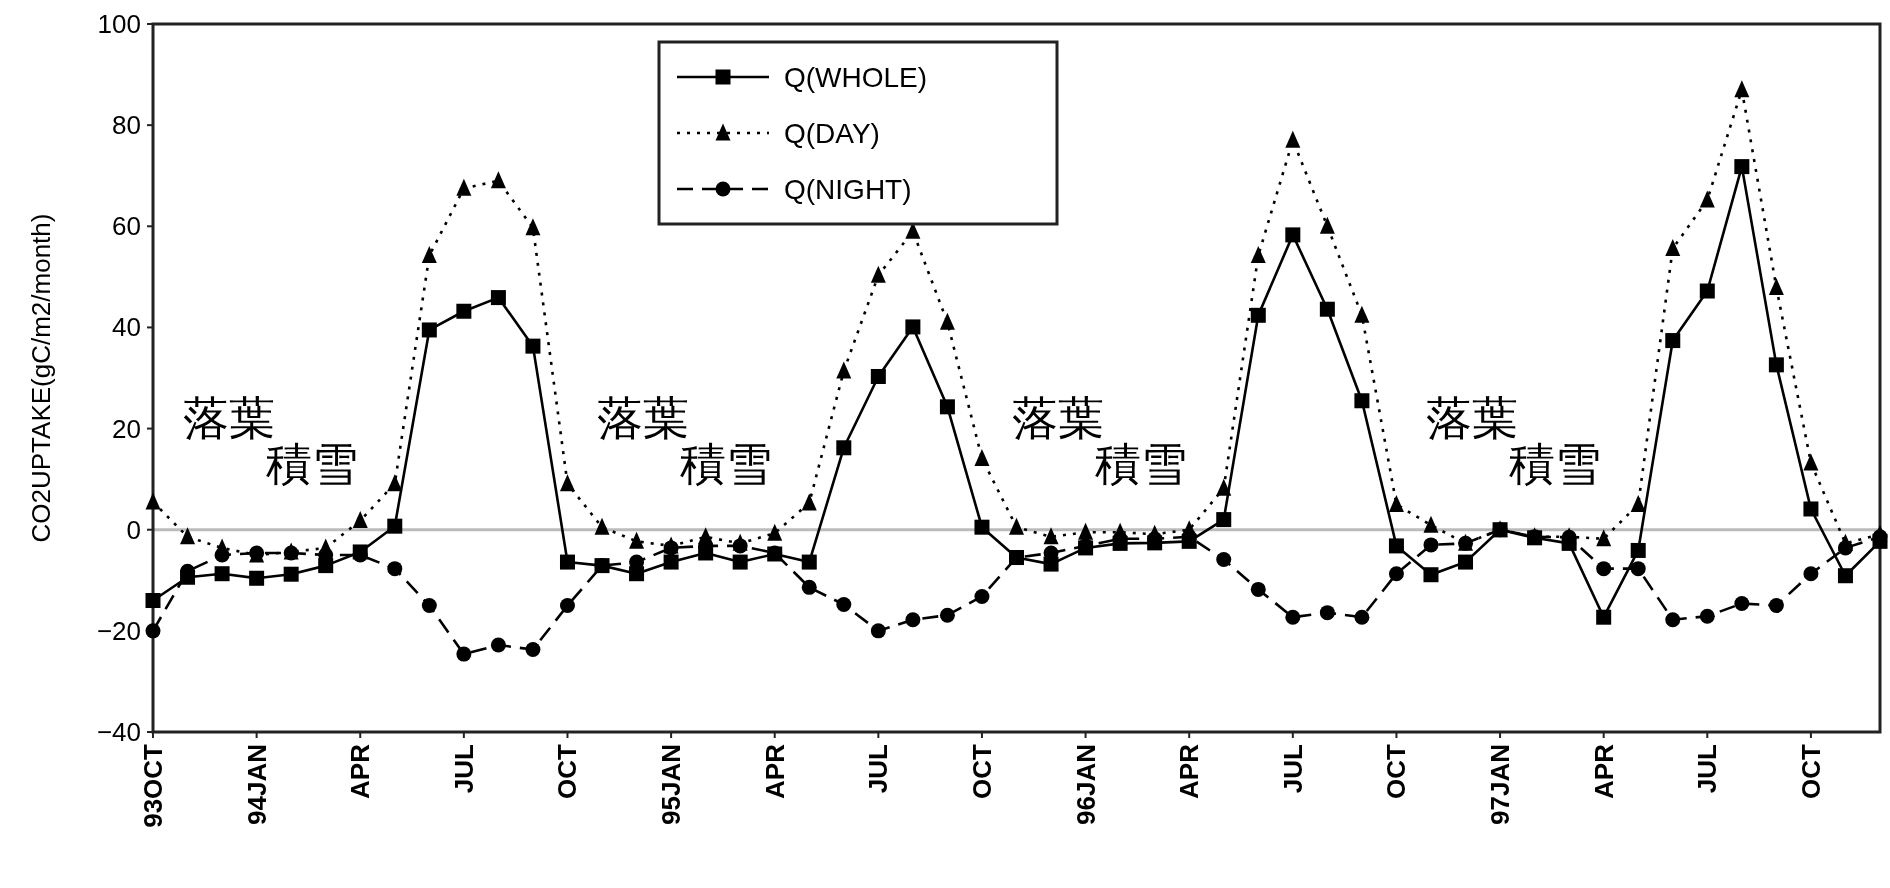 The height and width of the screenshot is (888, 1890). What do you see at coordinates (126, 428) in the screenshot?
I see `y-tick-label: 20` at bounding box center [126, 428].